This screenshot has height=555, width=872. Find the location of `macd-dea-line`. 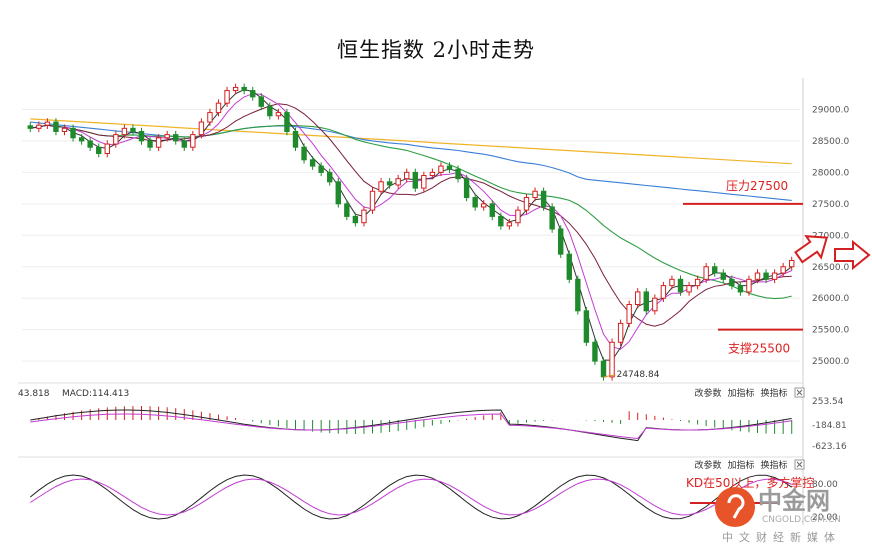

macd-dea-line is located at coordinates (411, 426).